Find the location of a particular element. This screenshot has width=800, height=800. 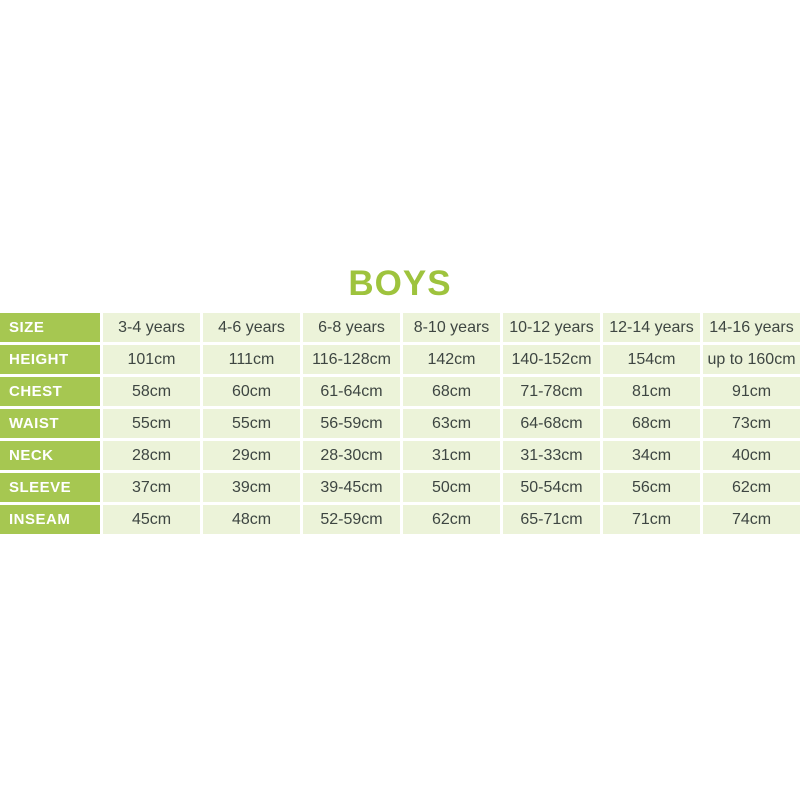

neck-cell: 40cm is located at coordinates (751, 455).